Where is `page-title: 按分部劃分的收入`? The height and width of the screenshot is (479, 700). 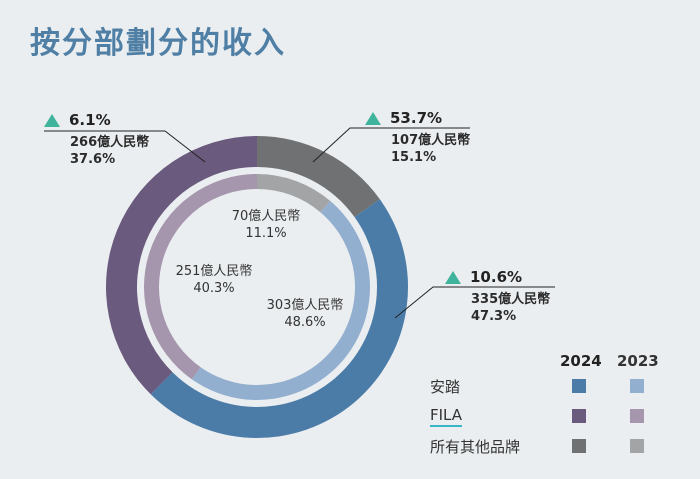 page-title: 按分部劃分的收入 is located at coordinates (158, 43).